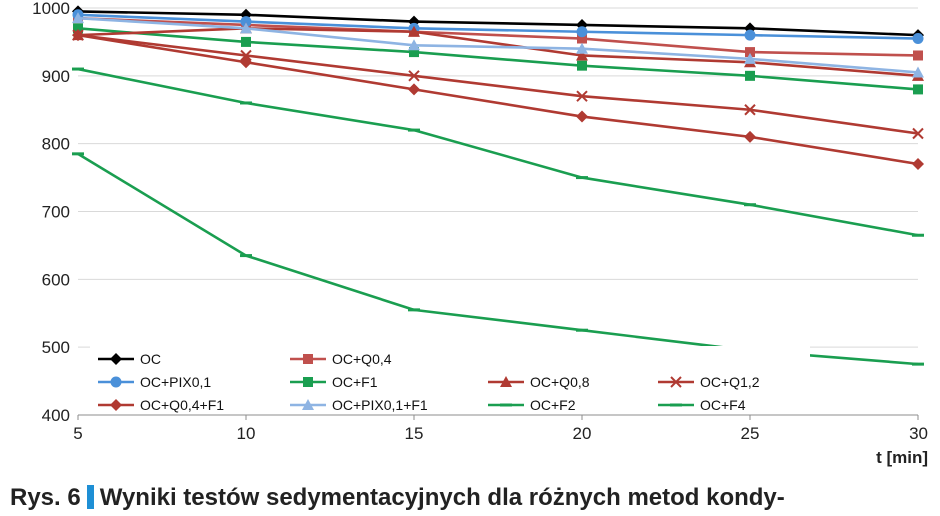  I want to click on legend-item: OC+Q0,4, so click(341, 359).